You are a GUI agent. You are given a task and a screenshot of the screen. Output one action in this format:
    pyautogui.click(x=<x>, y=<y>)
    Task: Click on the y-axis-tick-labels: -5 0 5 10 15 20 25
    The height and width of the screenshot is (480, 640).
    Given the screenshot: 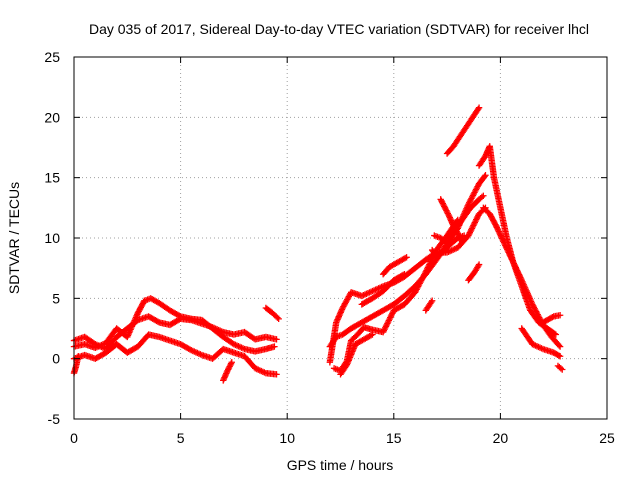 What is the action you would take?
    pyautogui.click(x=52, y=238)
    